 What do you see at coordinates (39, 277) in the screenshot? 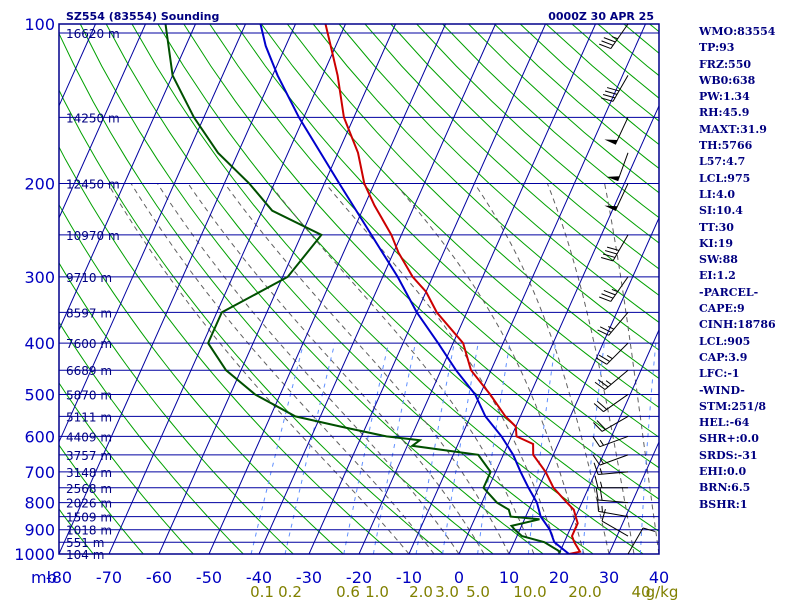
I see `y-tick-label: 300` at bounding box center [39, 277].